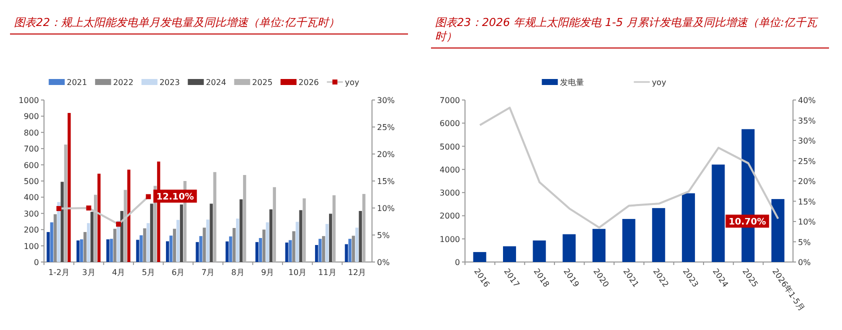 The height and width of the screenshot is (330, 842). I want to click on y-tick-label: 5000, so click(450, 147).